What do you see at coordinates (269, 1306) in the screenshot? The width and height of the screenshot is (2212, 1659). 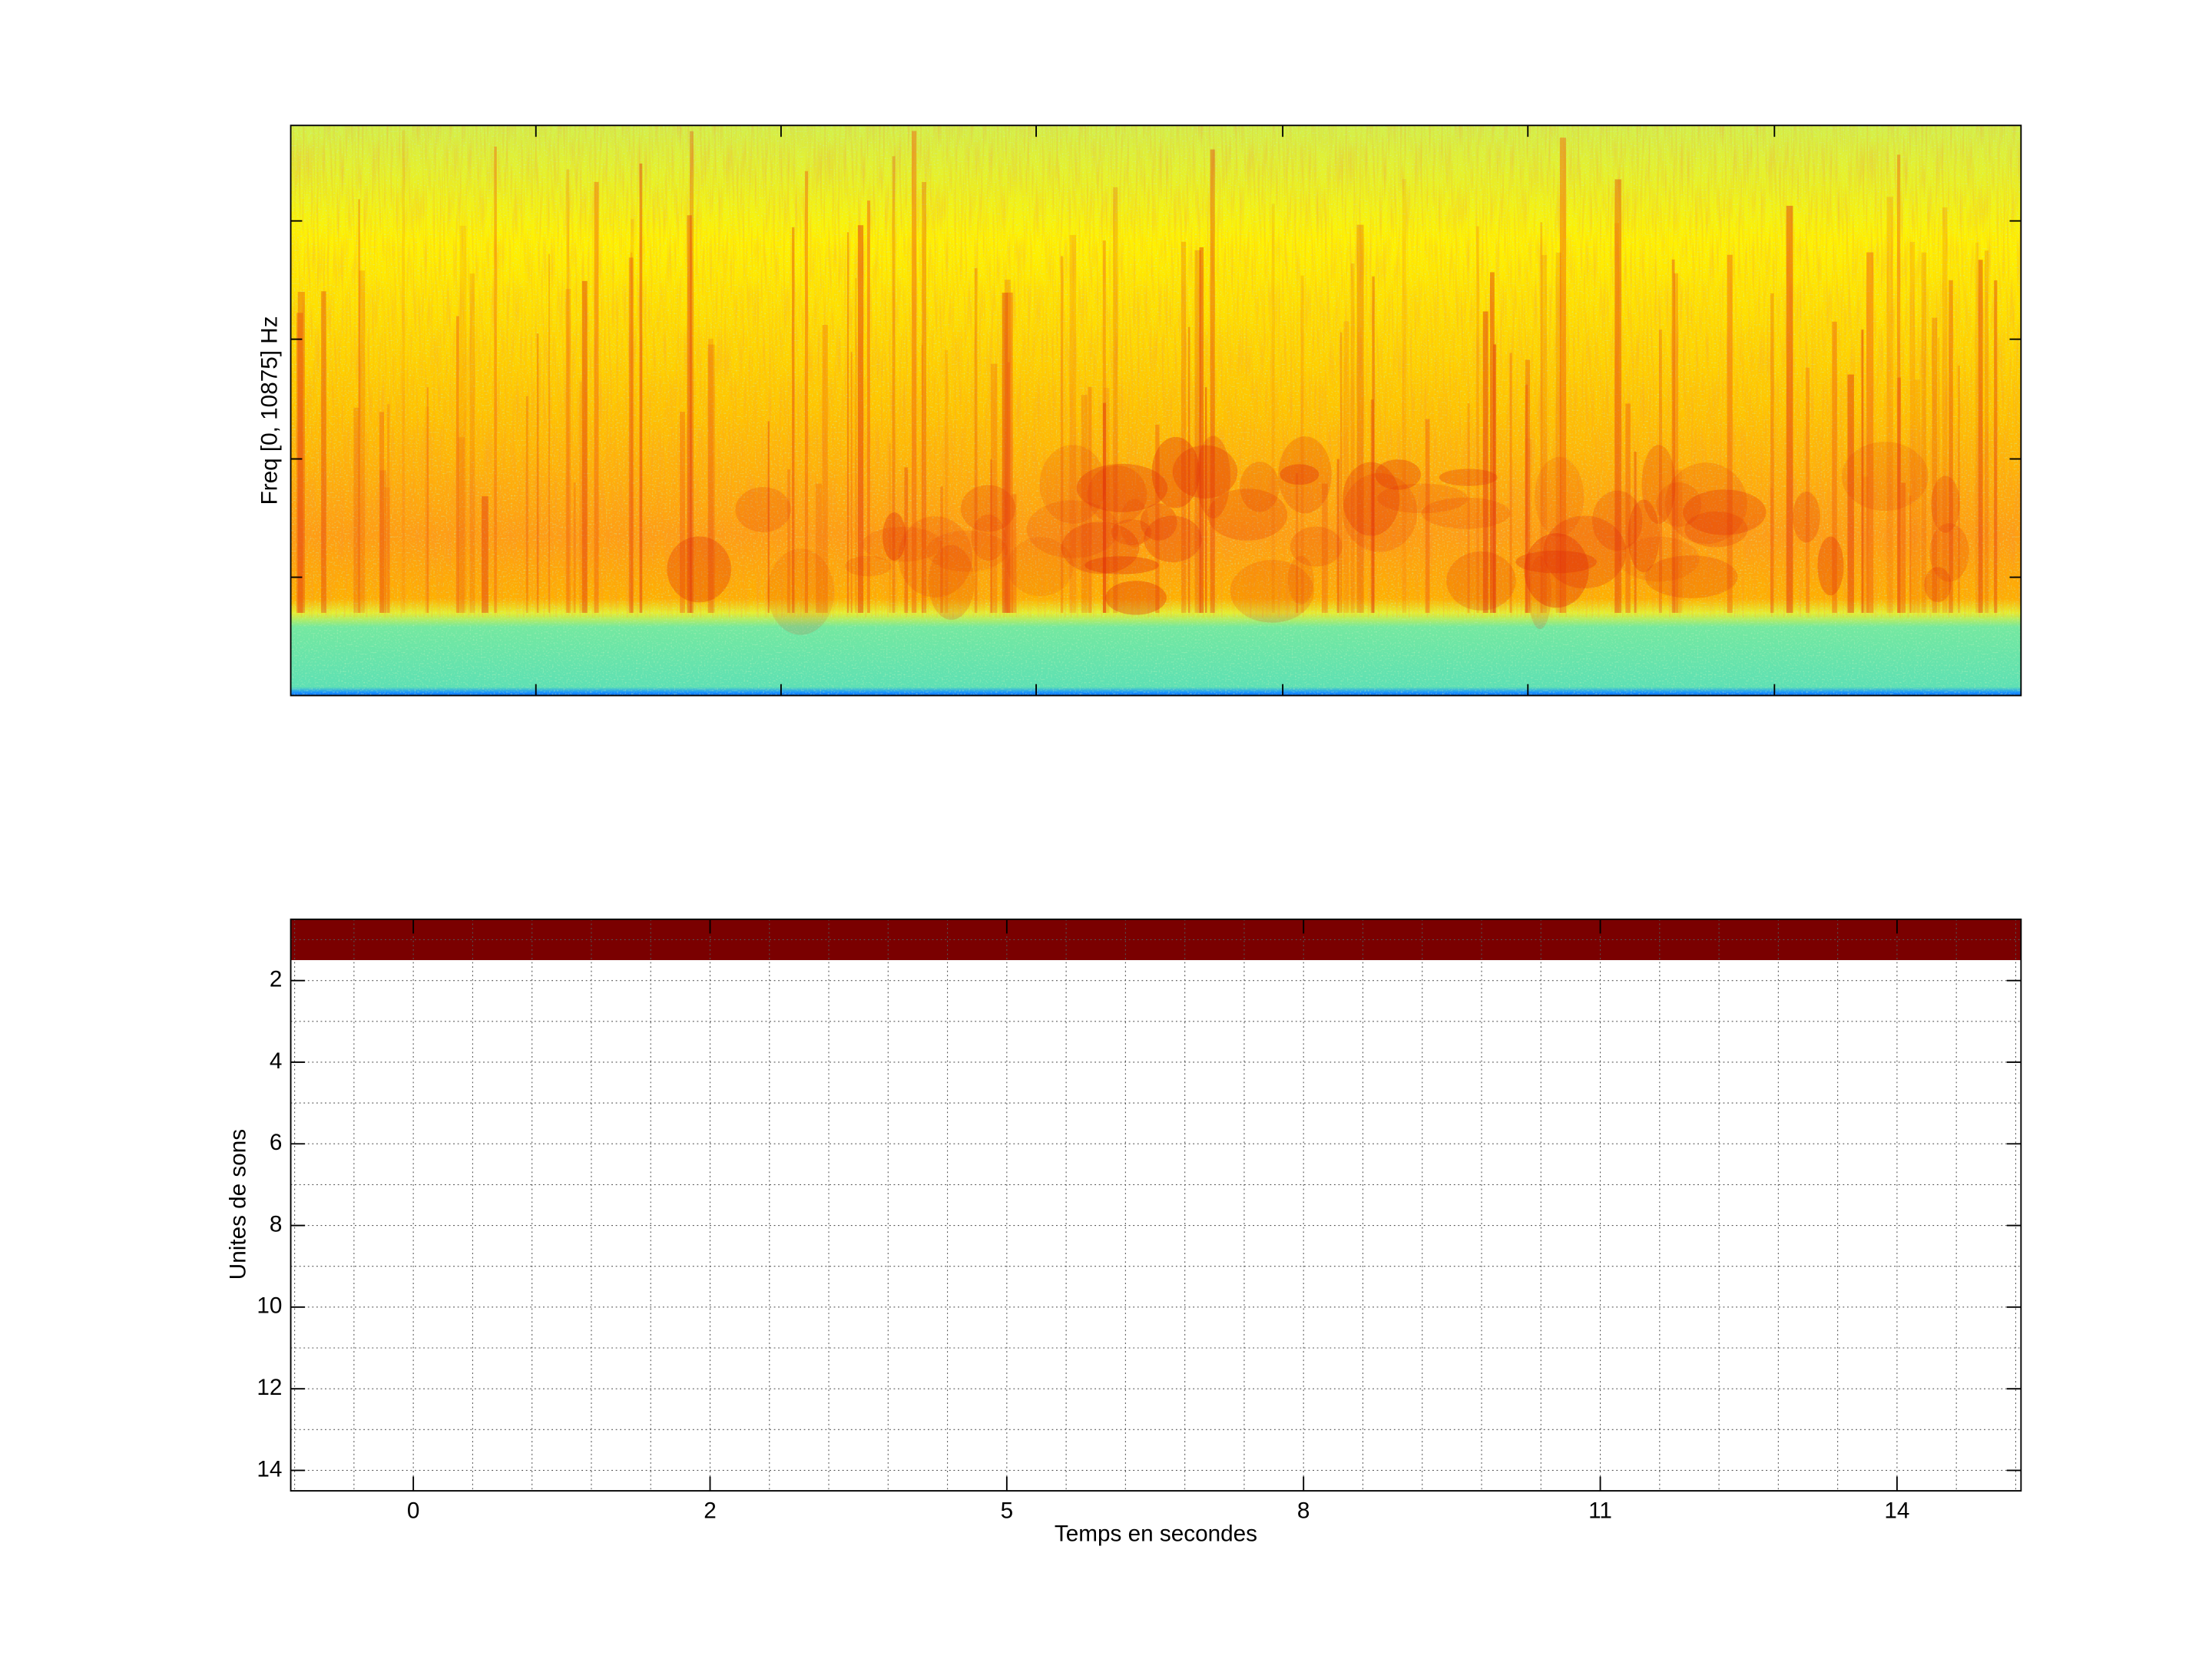 I see `y-tick-label: 10` at bounding box center [269, 1306].